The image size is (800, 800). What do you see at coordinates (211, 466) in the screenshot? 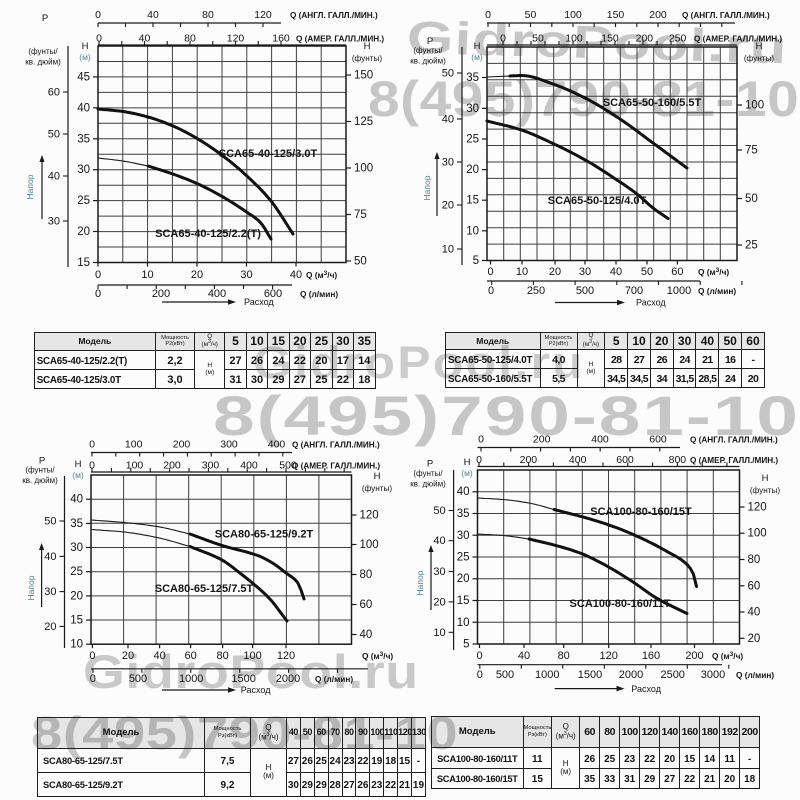
I see `svg-text: 300` at bounding box center [211, 466].